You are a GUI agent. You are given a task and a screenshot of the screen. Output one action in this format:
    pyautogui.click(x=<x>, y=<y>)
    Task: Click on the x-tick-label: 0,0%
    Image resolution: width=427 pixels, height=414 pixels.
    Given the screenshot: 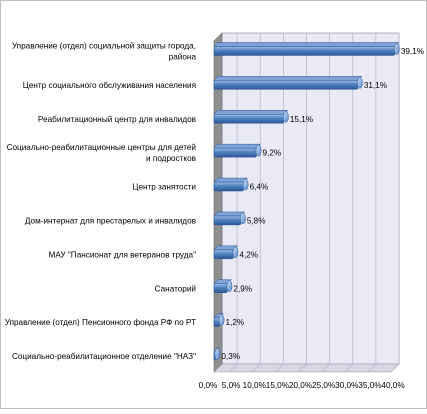 What is the action you would take?
    pyautogui.click(x=208, y=385)
    